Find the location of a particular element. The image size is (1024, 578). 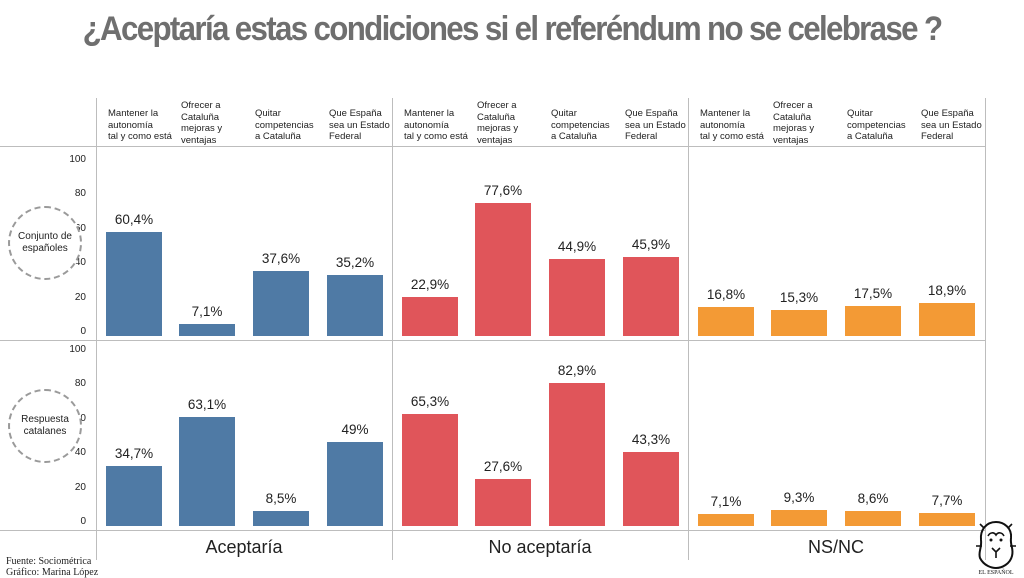

source-note: Fuente: Sociométrica is located at coordinates (49, 561).